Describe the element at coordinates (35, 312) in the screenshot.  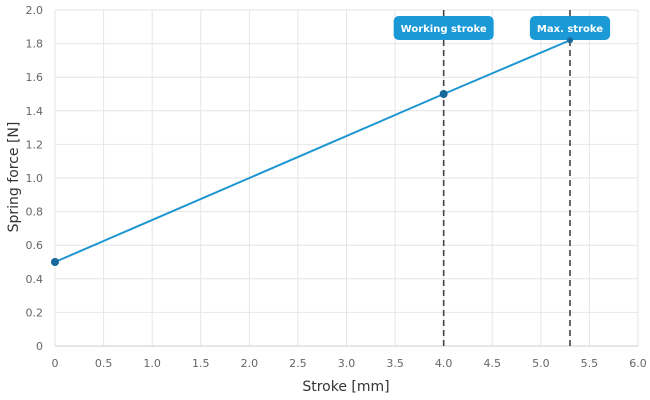
I see `y-tick-label: 0.2` at that location.